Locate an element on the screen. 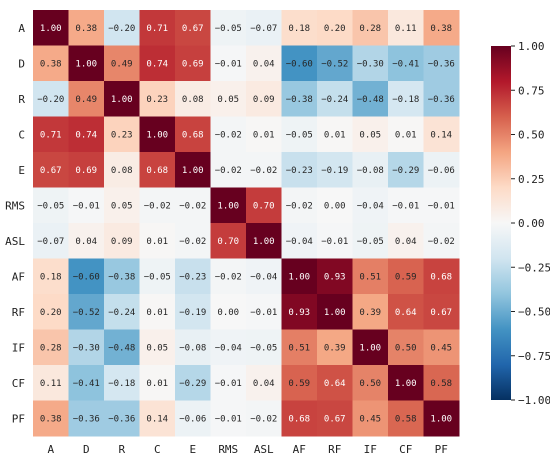 The width and height of the screenshot is (550, 462). heatmap-cell-AF-R is located at coordinates (122, 276).